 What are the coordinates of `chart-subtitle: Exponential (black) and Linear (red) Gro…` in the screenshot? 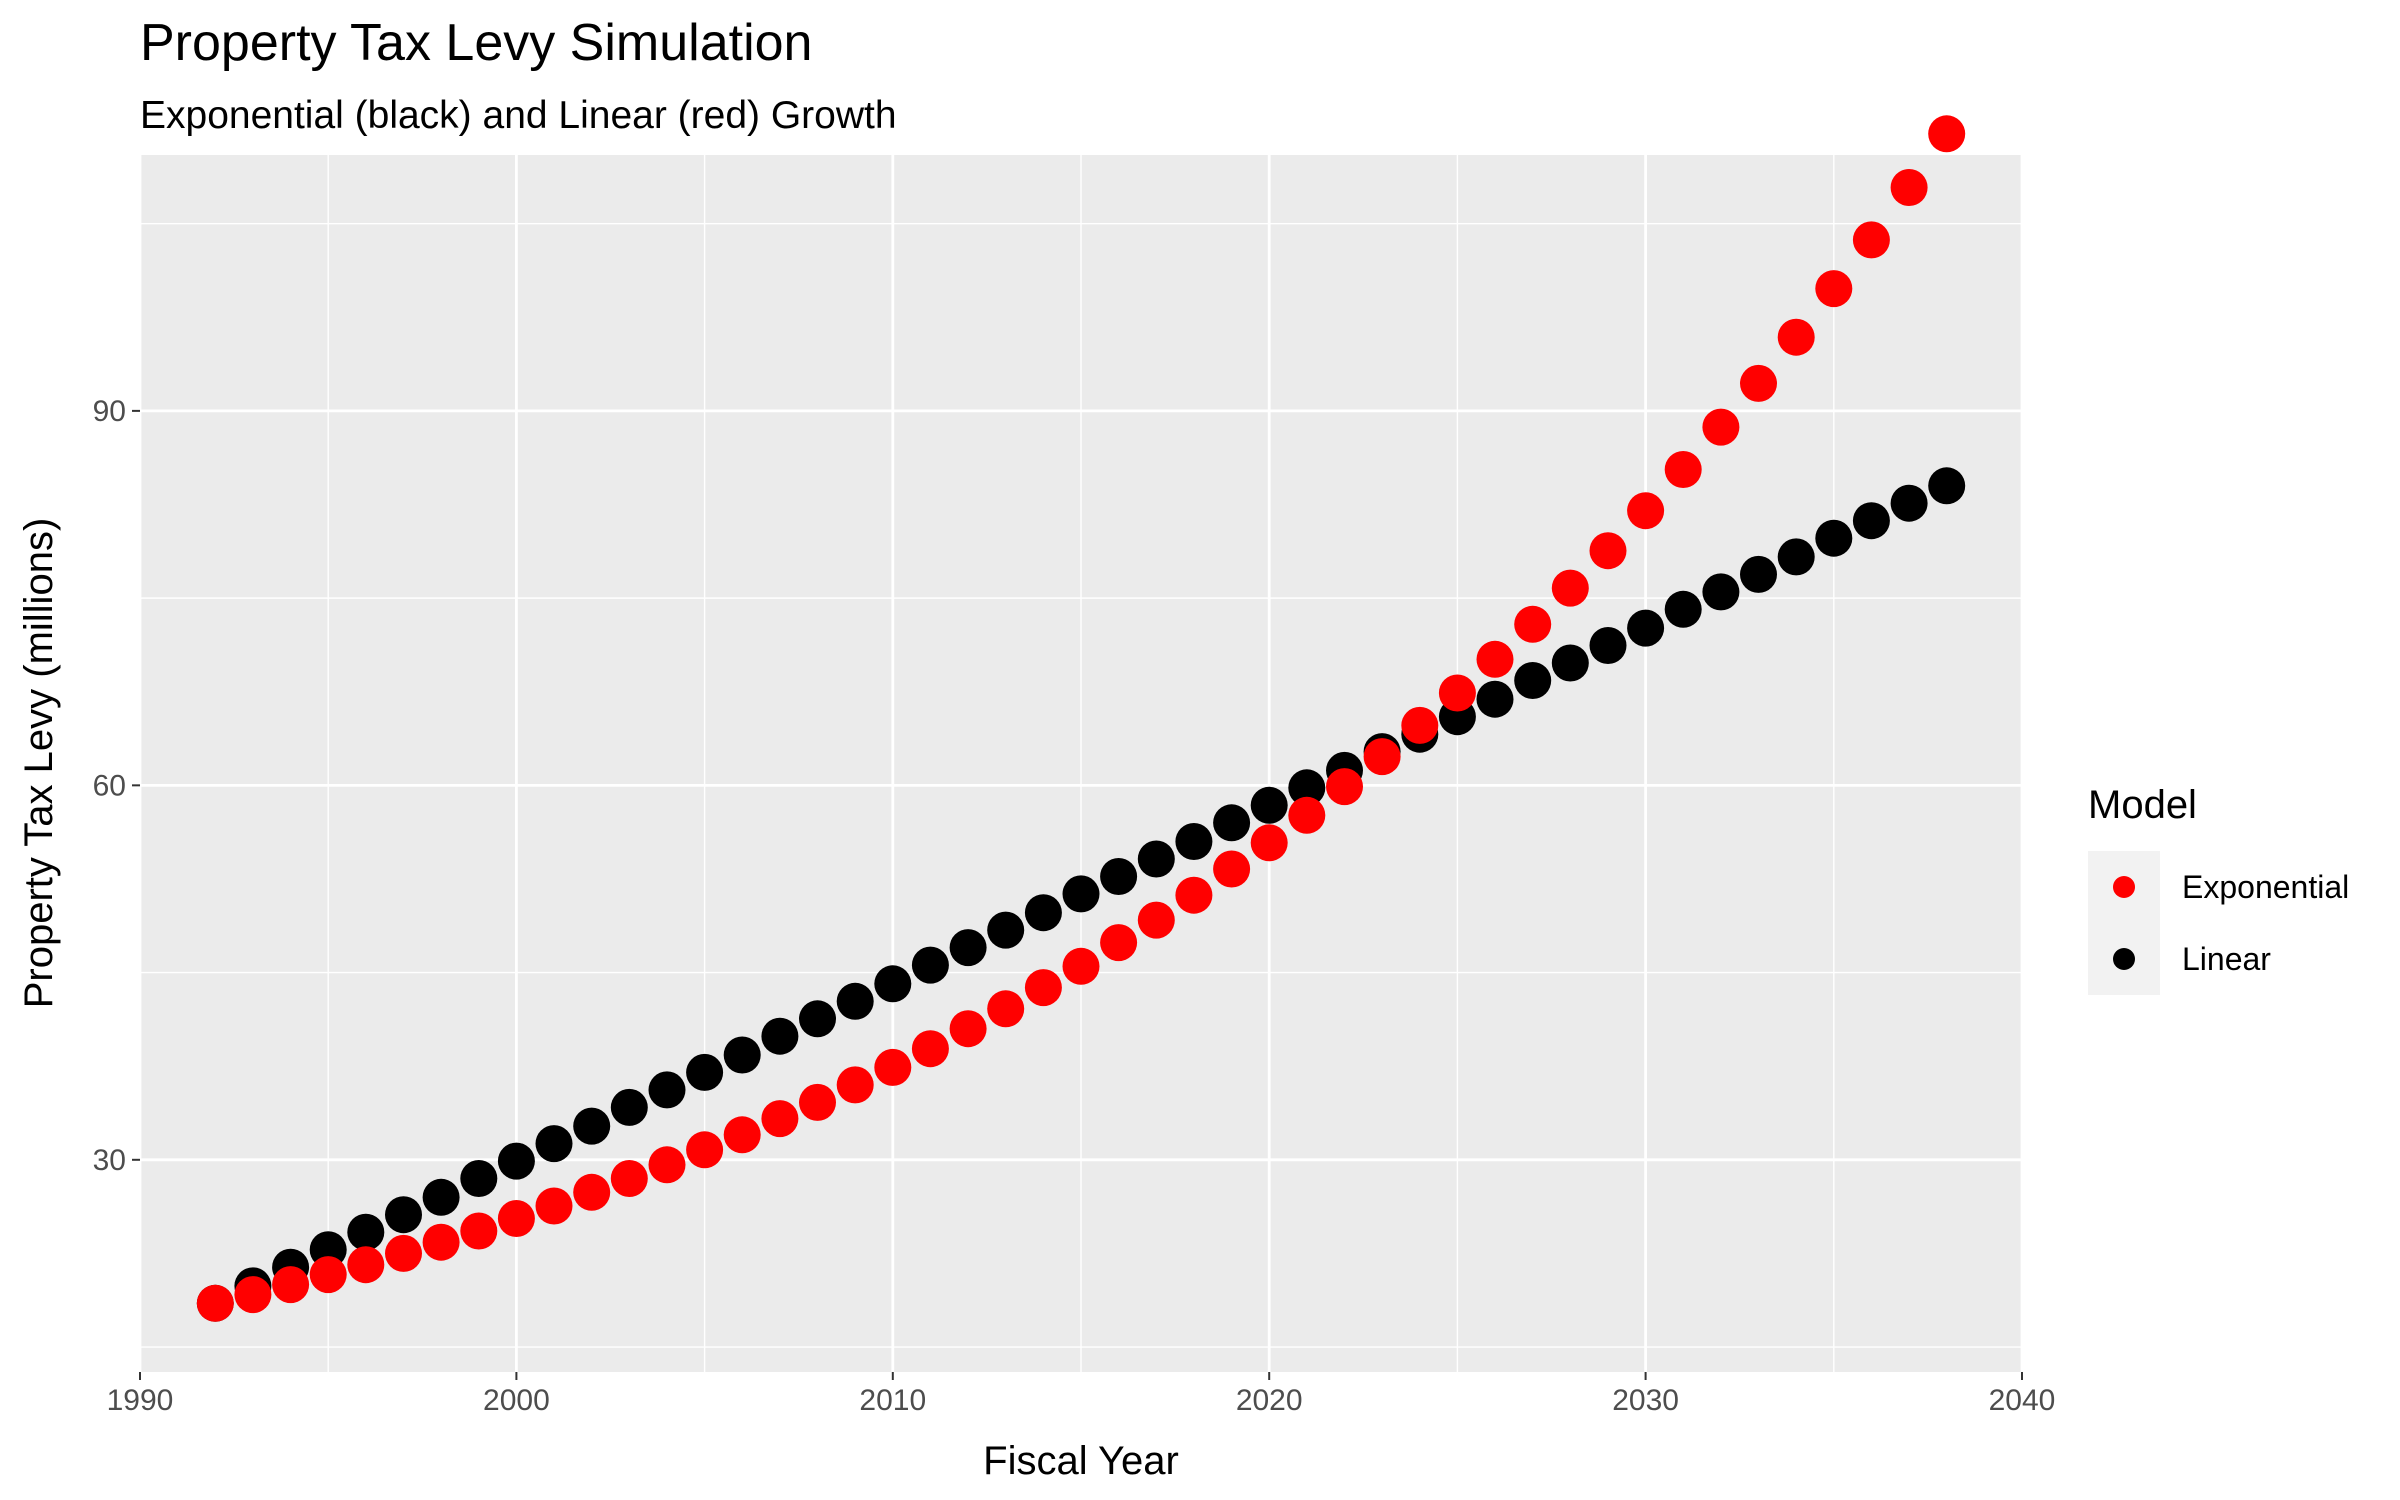 It's located at (518, 115).